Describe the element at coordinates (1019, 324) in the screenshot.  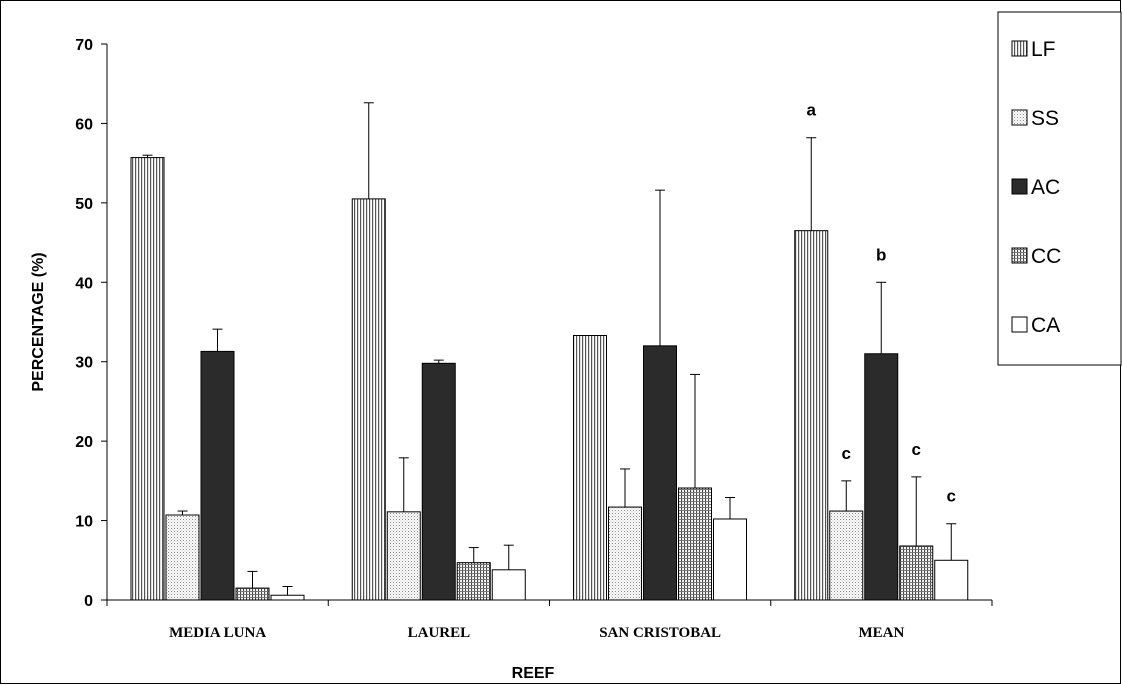
I see `legend-swatch-ca` at that location.